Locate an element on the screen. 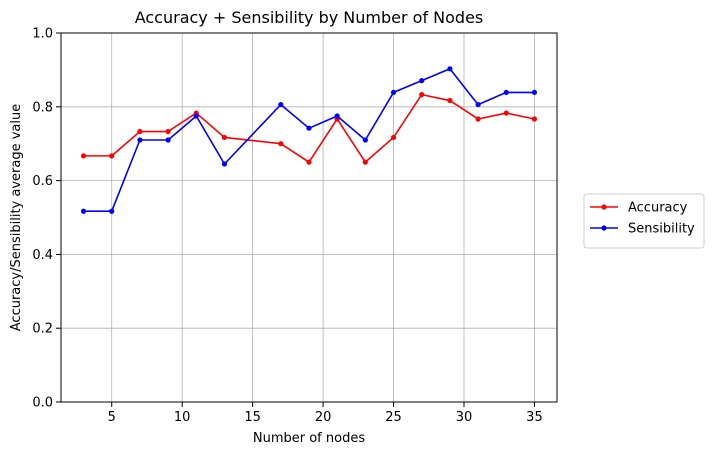 This screenshot has height=455, width=715. legend-item-sensibility: Sensibility is located at coordinates (642, 229).